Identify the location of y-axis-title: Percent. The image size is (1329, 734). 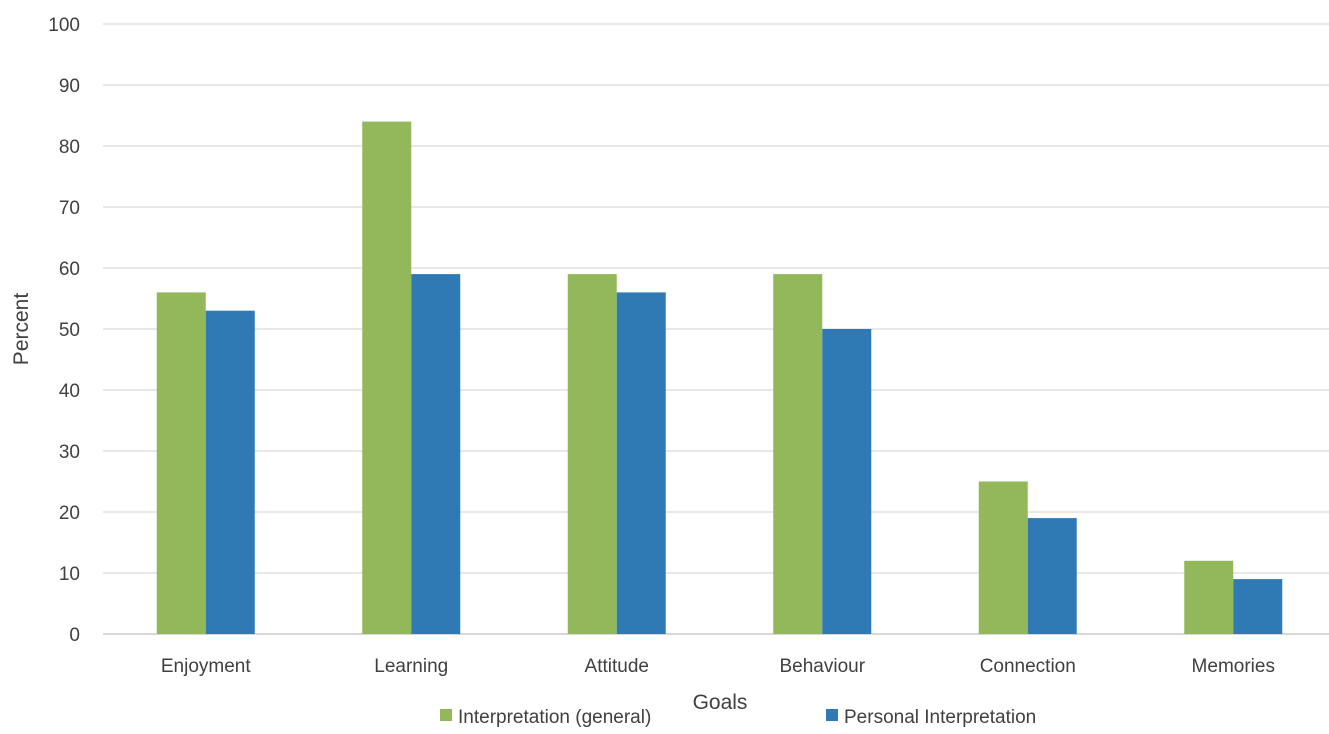
(21, 329).